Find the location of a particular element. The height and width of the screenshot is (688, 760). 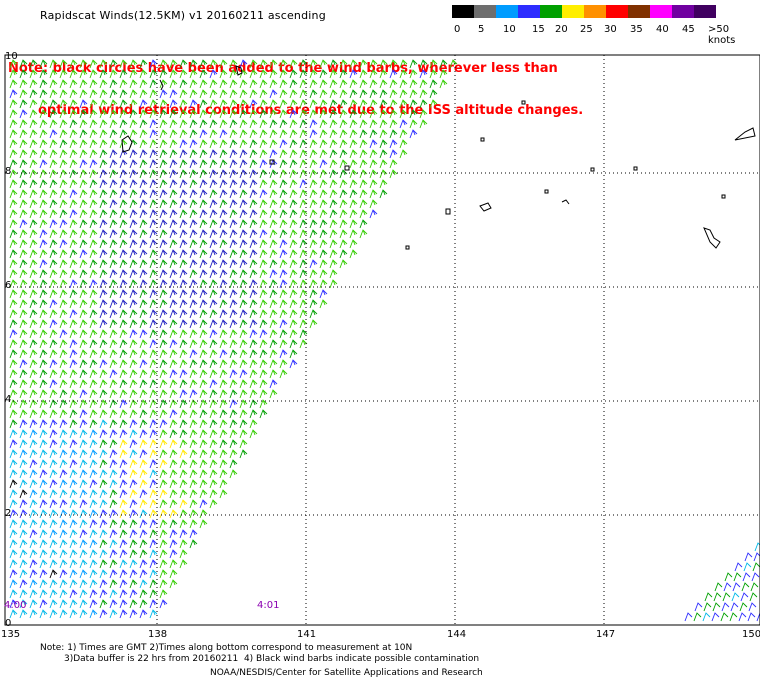

legend-label: 0 is located at coordinates (457, 29).